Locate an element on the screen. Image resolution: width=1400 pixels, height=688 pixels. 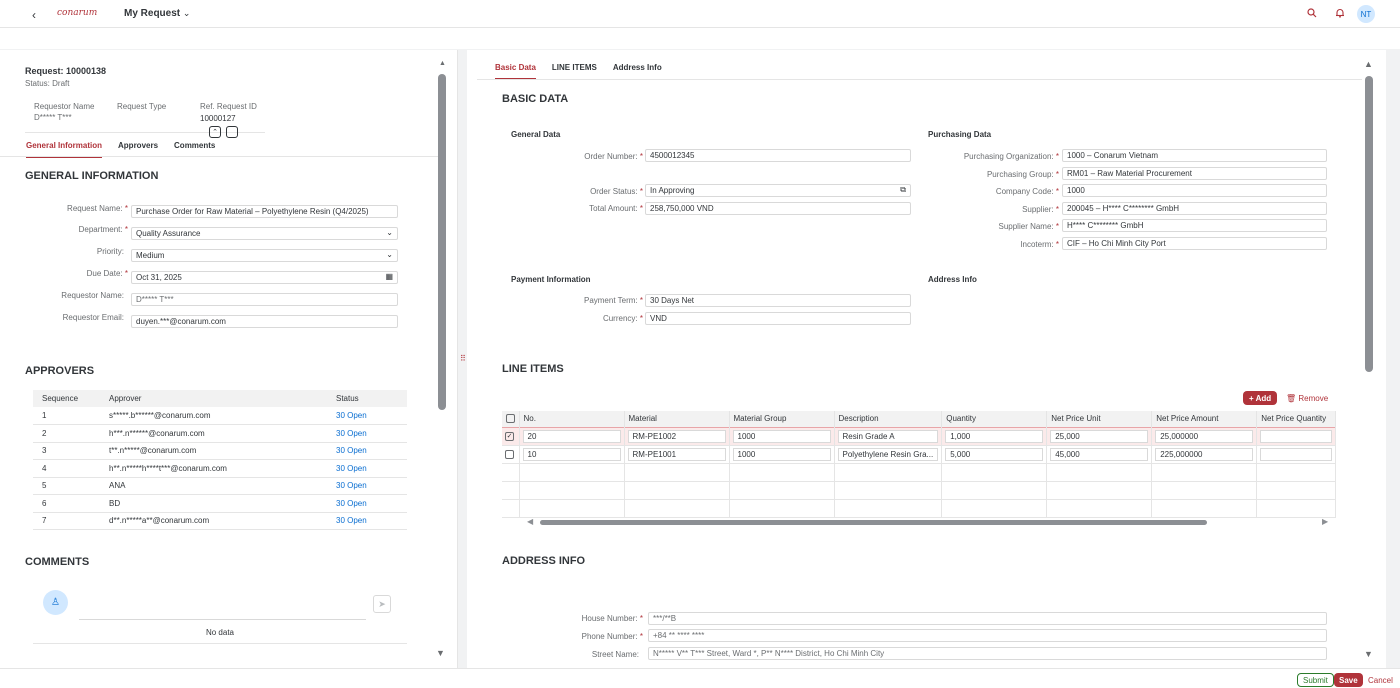
column-header-net-price-unit: Net Price Unit is located at coordinates (1099, 419).